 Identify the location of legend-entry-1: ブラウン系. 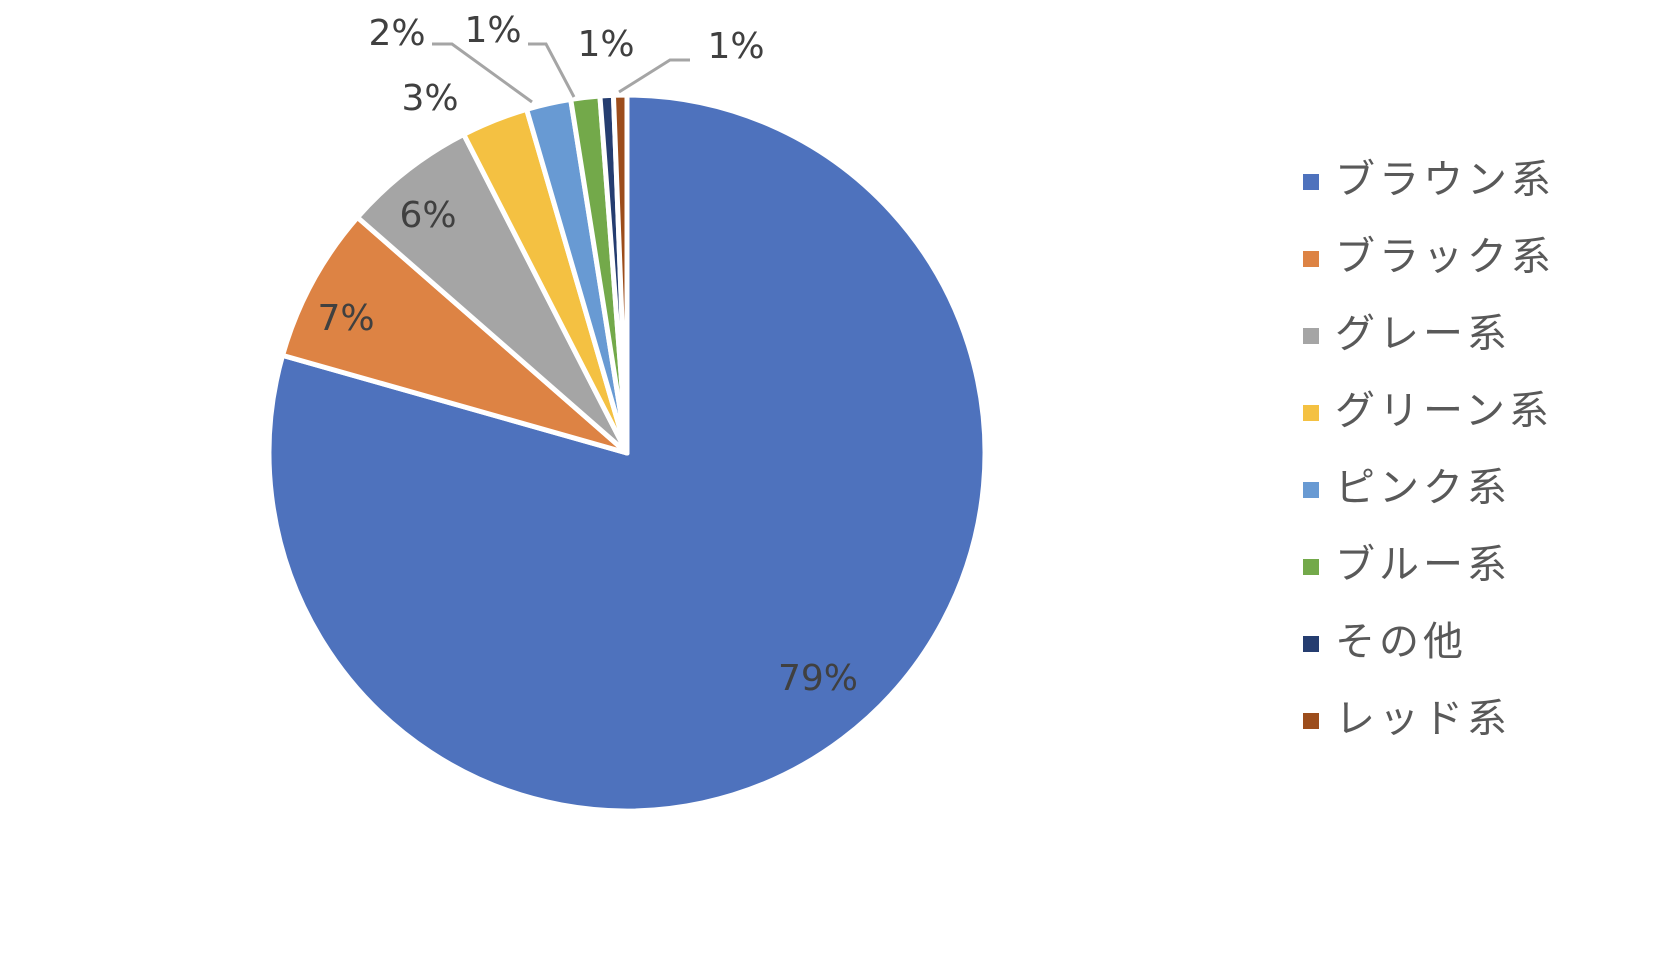
(1429, 180).